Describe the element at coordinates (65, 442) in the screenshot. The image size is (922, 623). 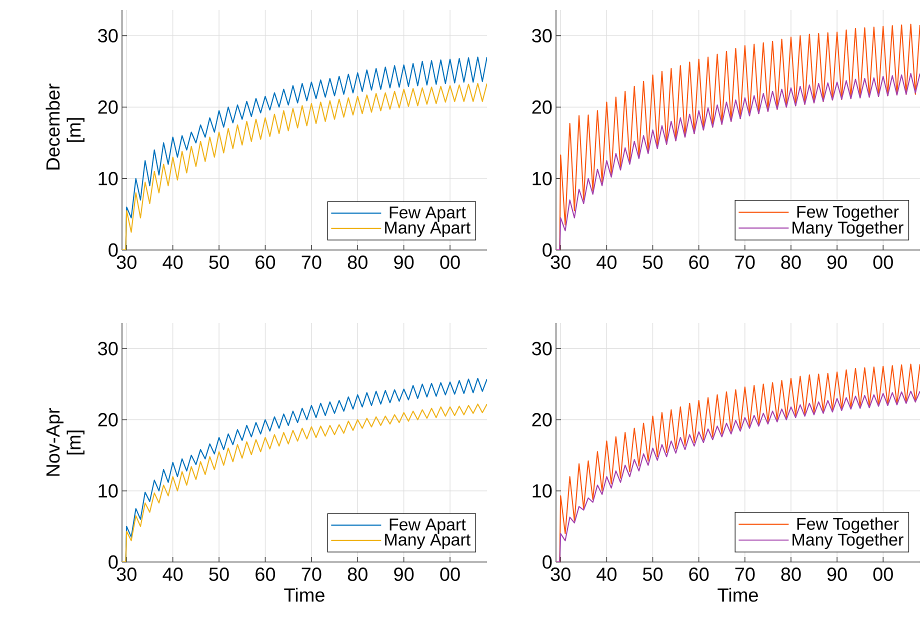
I see `y-axis-title: Nov-Apr [m]` at that location.